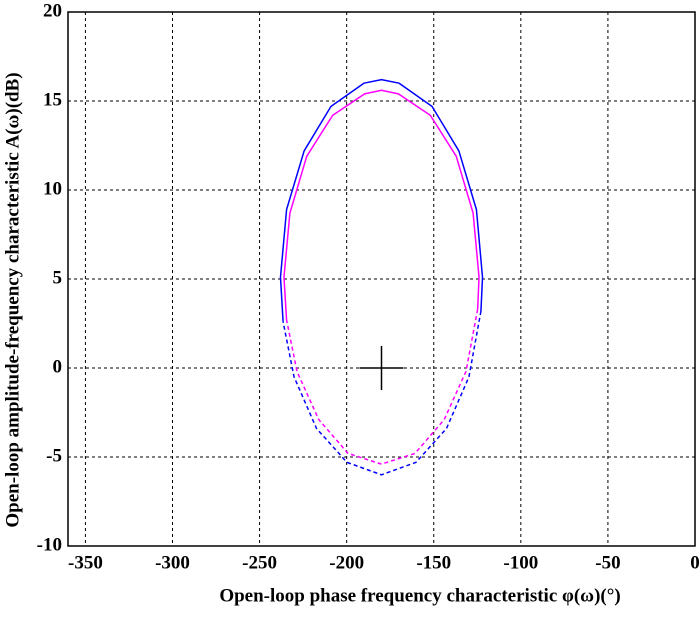 Image resolution: width=700 pixels, height=619 pixels. I want to click on y-tick-label: -5, so click(54, 455).